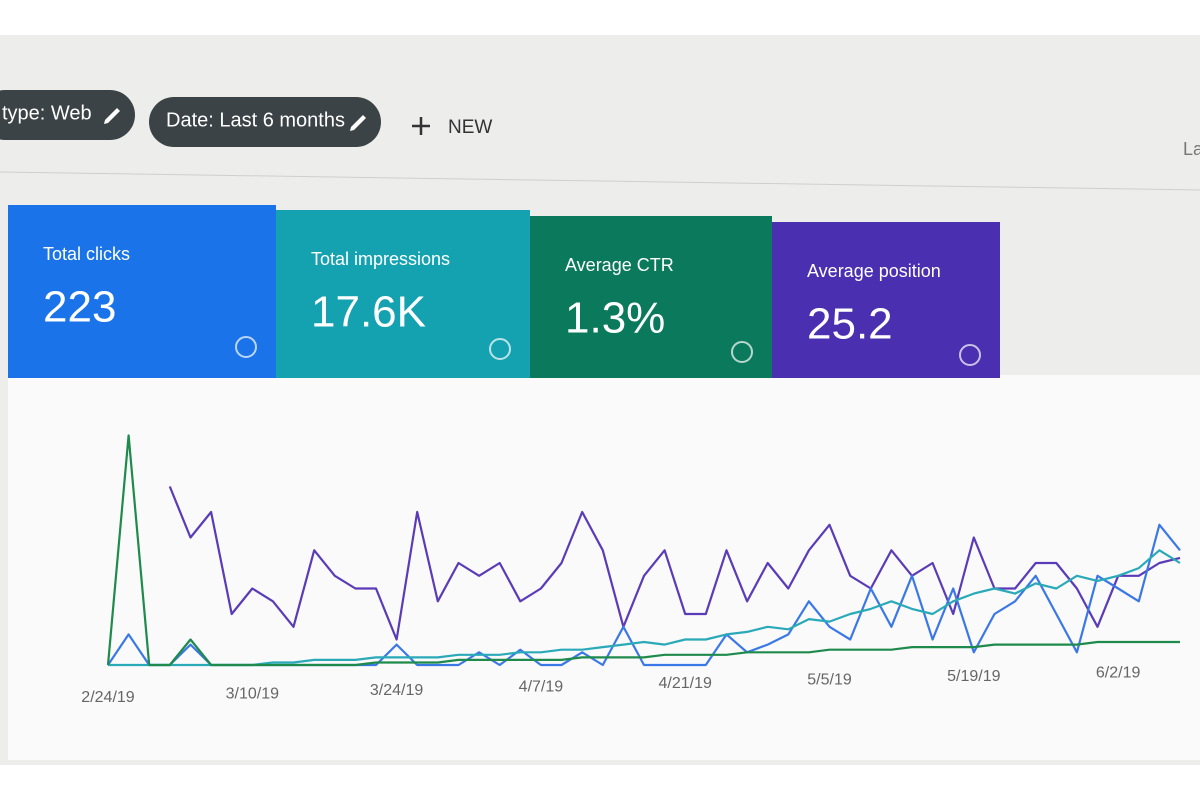  What do you see at coordinates (252, 694) in the screenshot?
I see `x-tick-label: 3/10/19` at bounding box center [252, 694].